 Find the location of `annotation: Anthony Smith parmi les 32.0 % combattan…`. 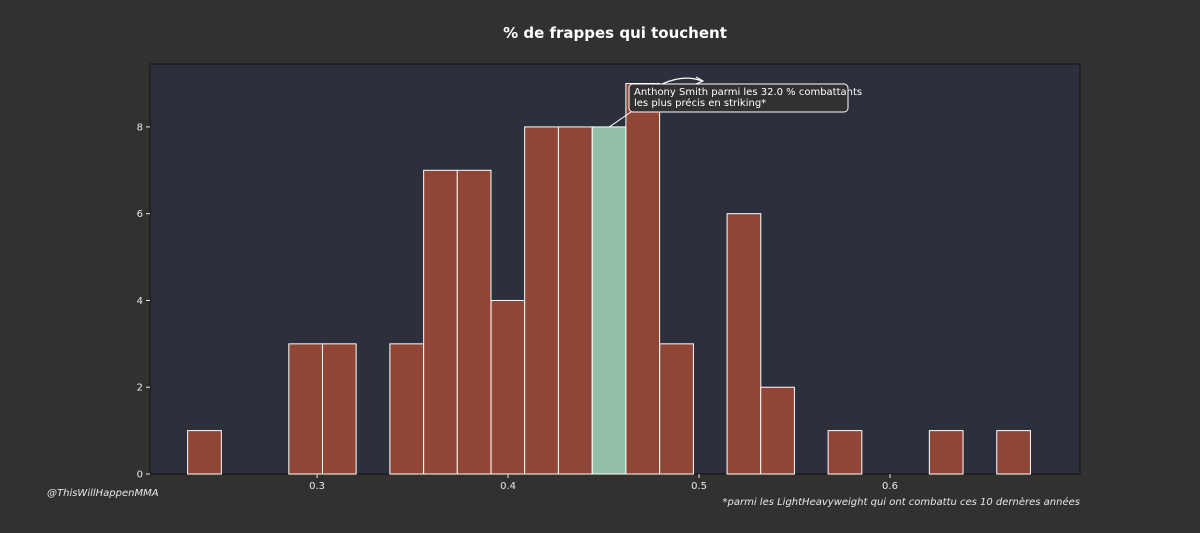

annotation: Anthony Smith parmi les 32.0 % combattan… is located at coordinates (735, 102).